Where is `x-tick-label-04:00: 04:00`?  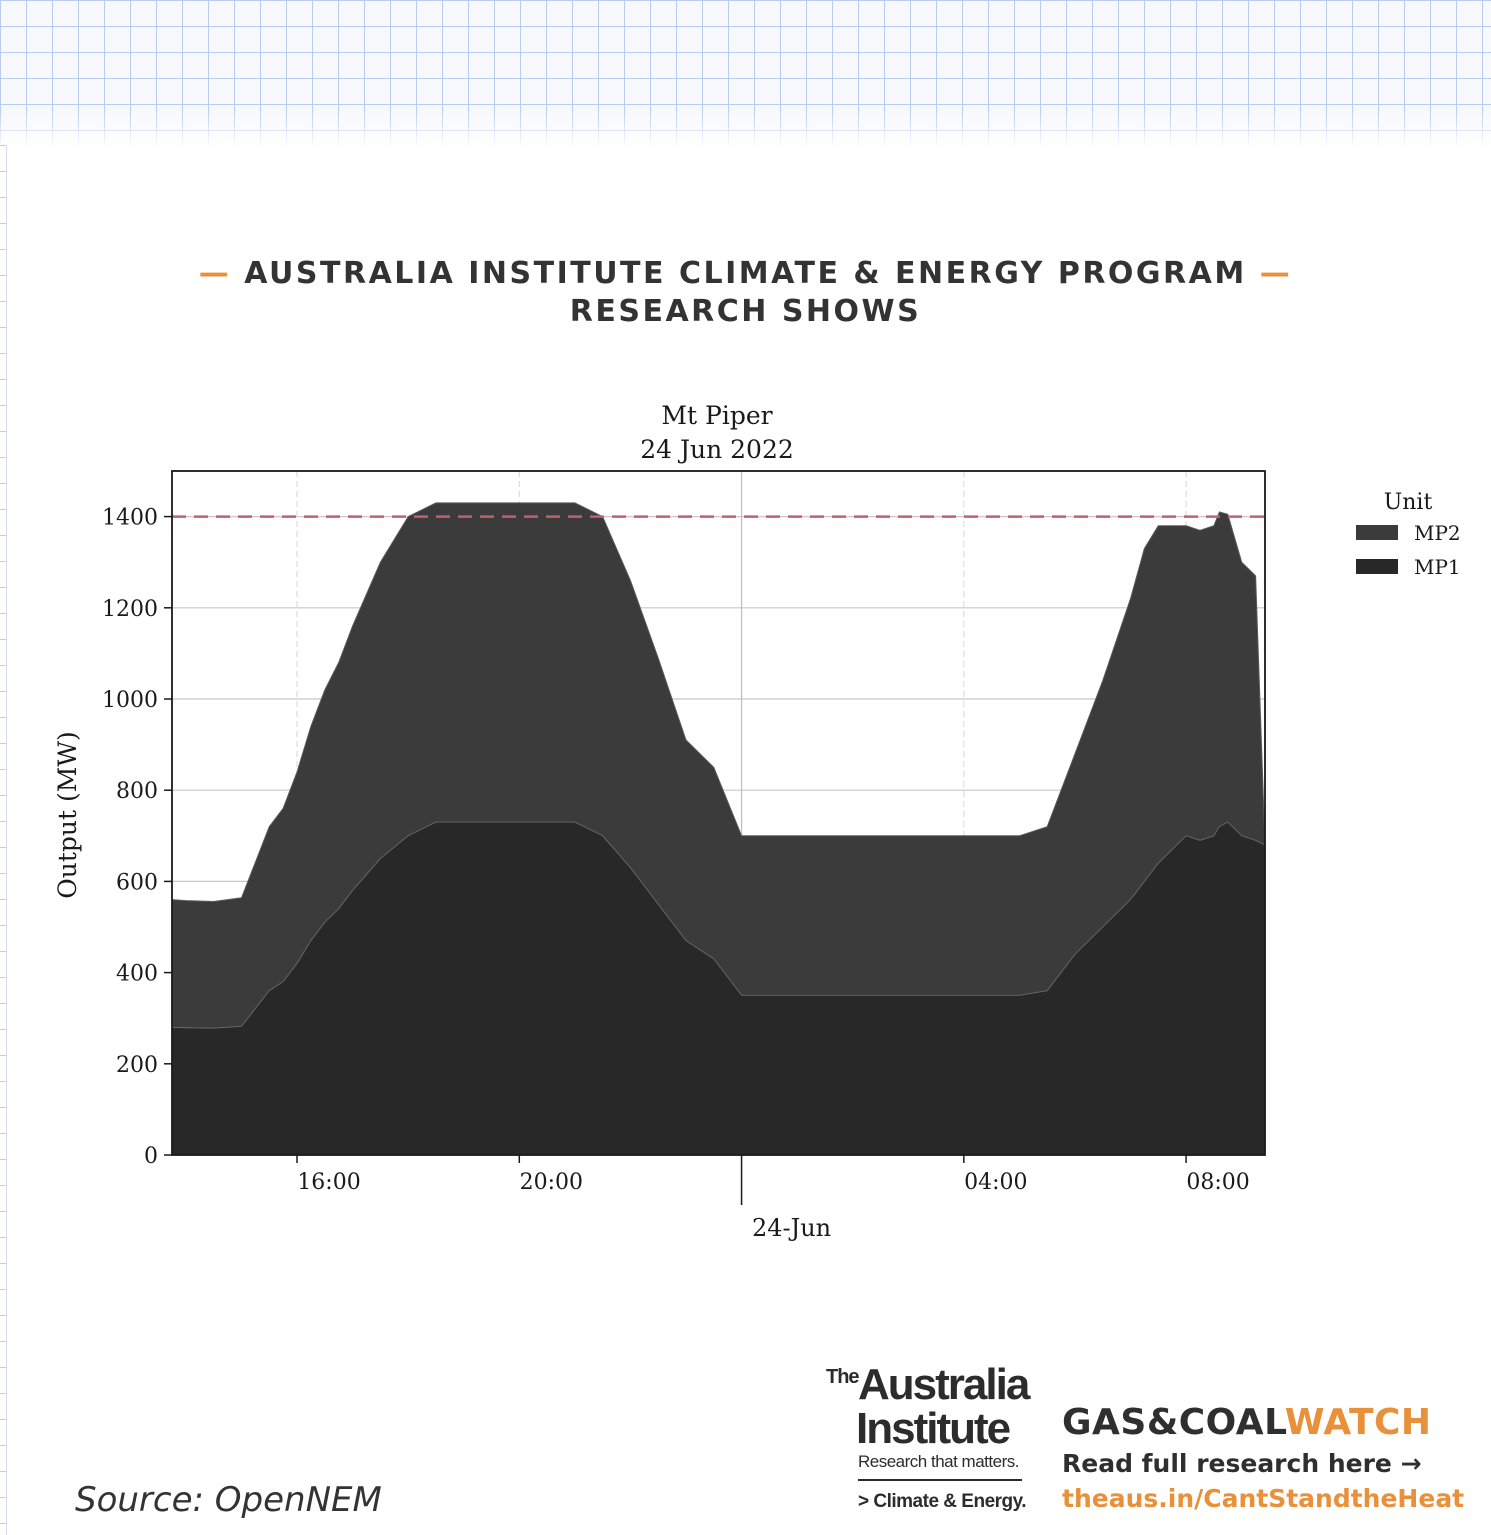
x-tick-label-04:00: 04:00 is located at coordinates (995, 1182).